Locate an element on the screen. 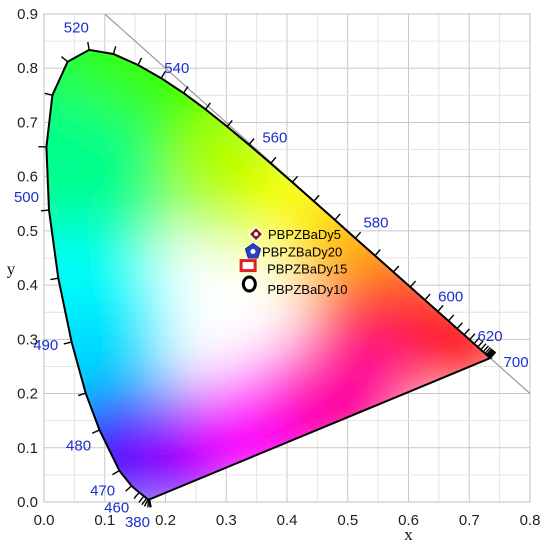  point-label: PBPZBaDy20 is located at coordinates (302, 251).